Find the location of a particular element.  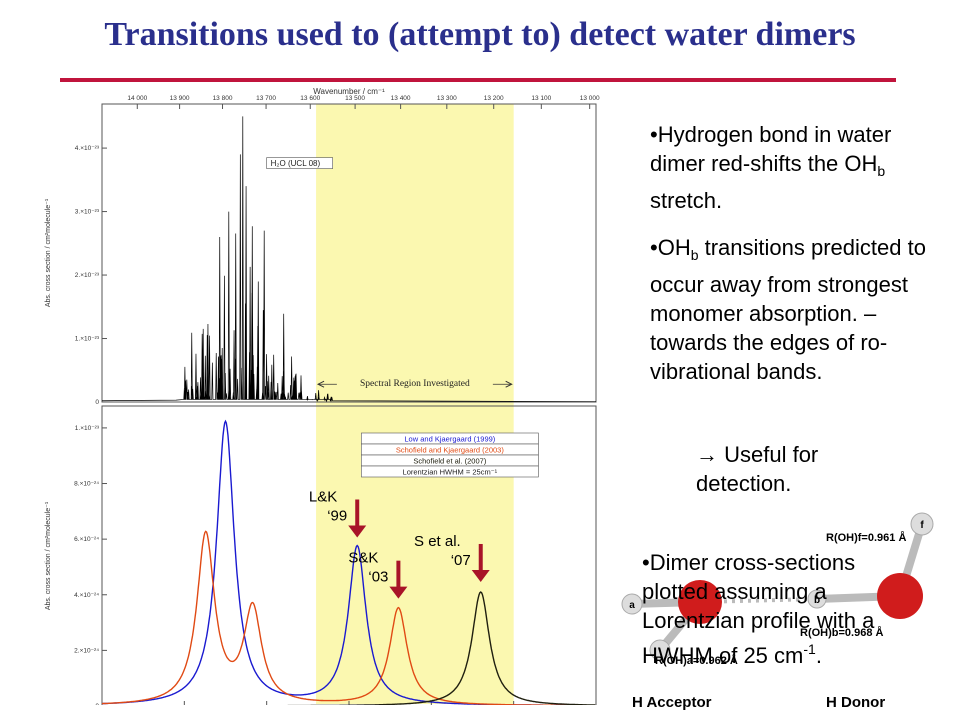

region-label: Spectral Region Investigated is located at coordinates (415, 384).